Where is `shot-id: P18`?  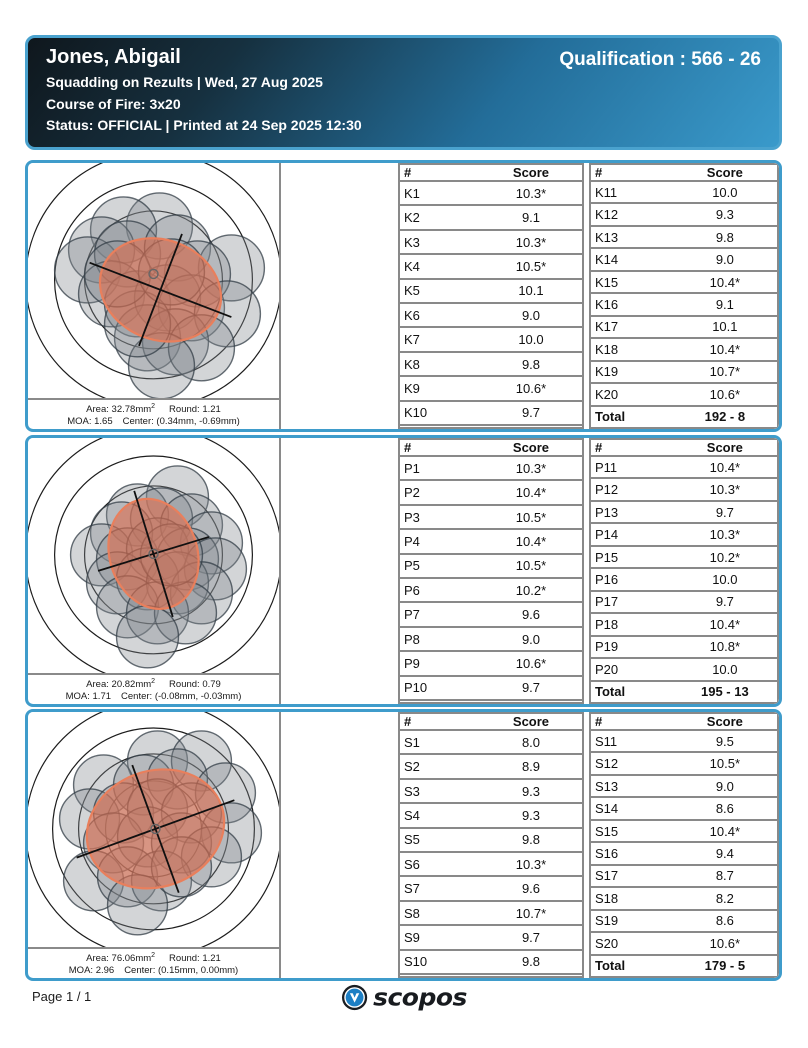 shot-id: P18 is located at coordinates (631, 624).